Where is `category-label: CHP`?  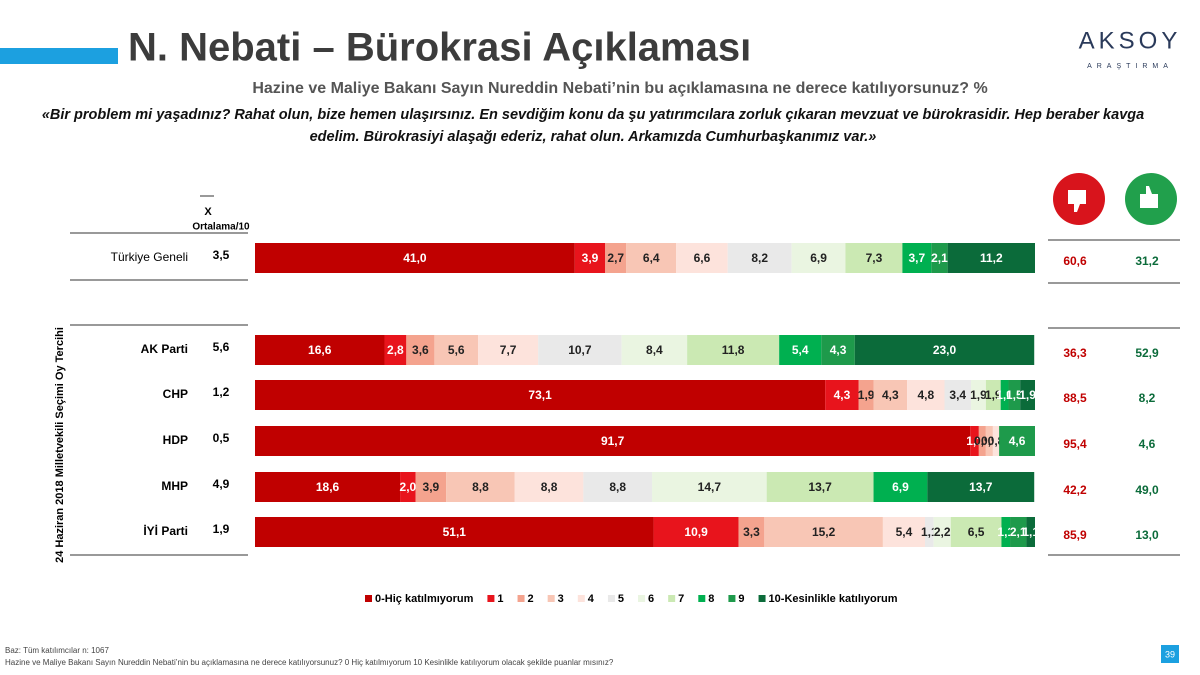
category-label: CHP is located at coordinates (175, 394).